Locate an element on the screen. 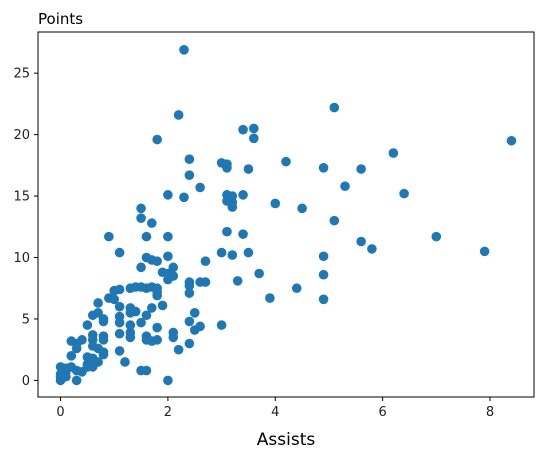 The image size is (543, 460). x-tick-label: 8 is located at coordinates (490, 412).